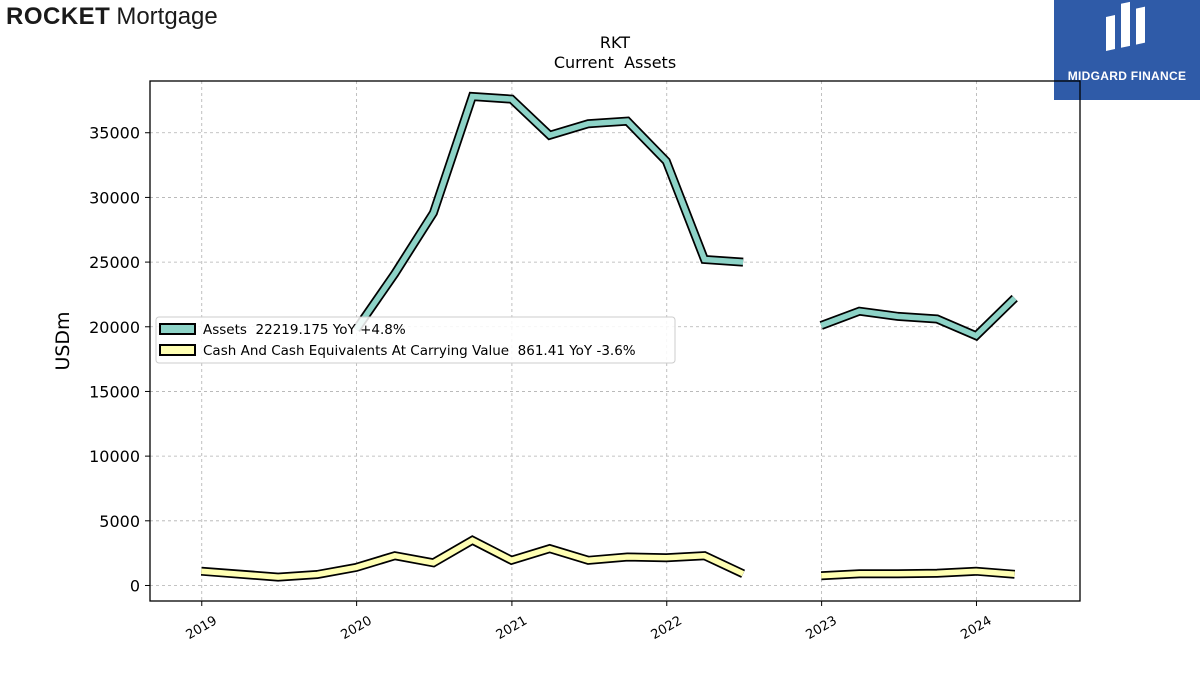 The width and height of the screenshot is (1200, 675). What do you see at coordinates (615, 42) in the screenshot?
I see `chart-title: RKT` at bounding box center [615, 42].